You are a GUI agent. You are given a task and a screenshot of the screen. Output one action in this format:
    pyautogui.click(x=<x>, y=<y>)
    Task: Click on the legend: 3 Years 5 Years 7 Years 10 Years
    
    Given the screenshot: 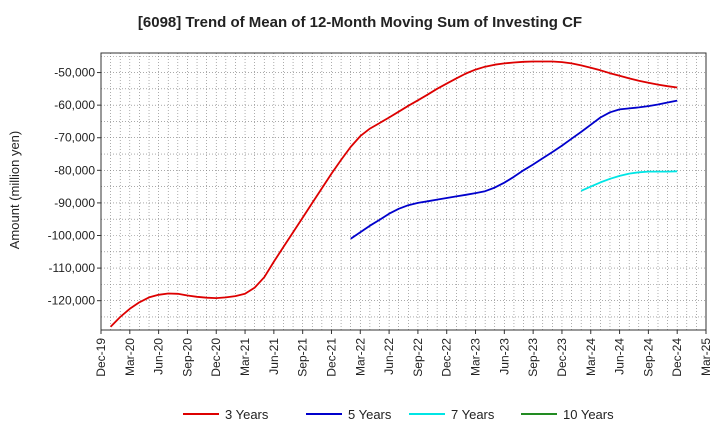 What is the action you would take?
    pyautogui.click(x=398, y=414)
    